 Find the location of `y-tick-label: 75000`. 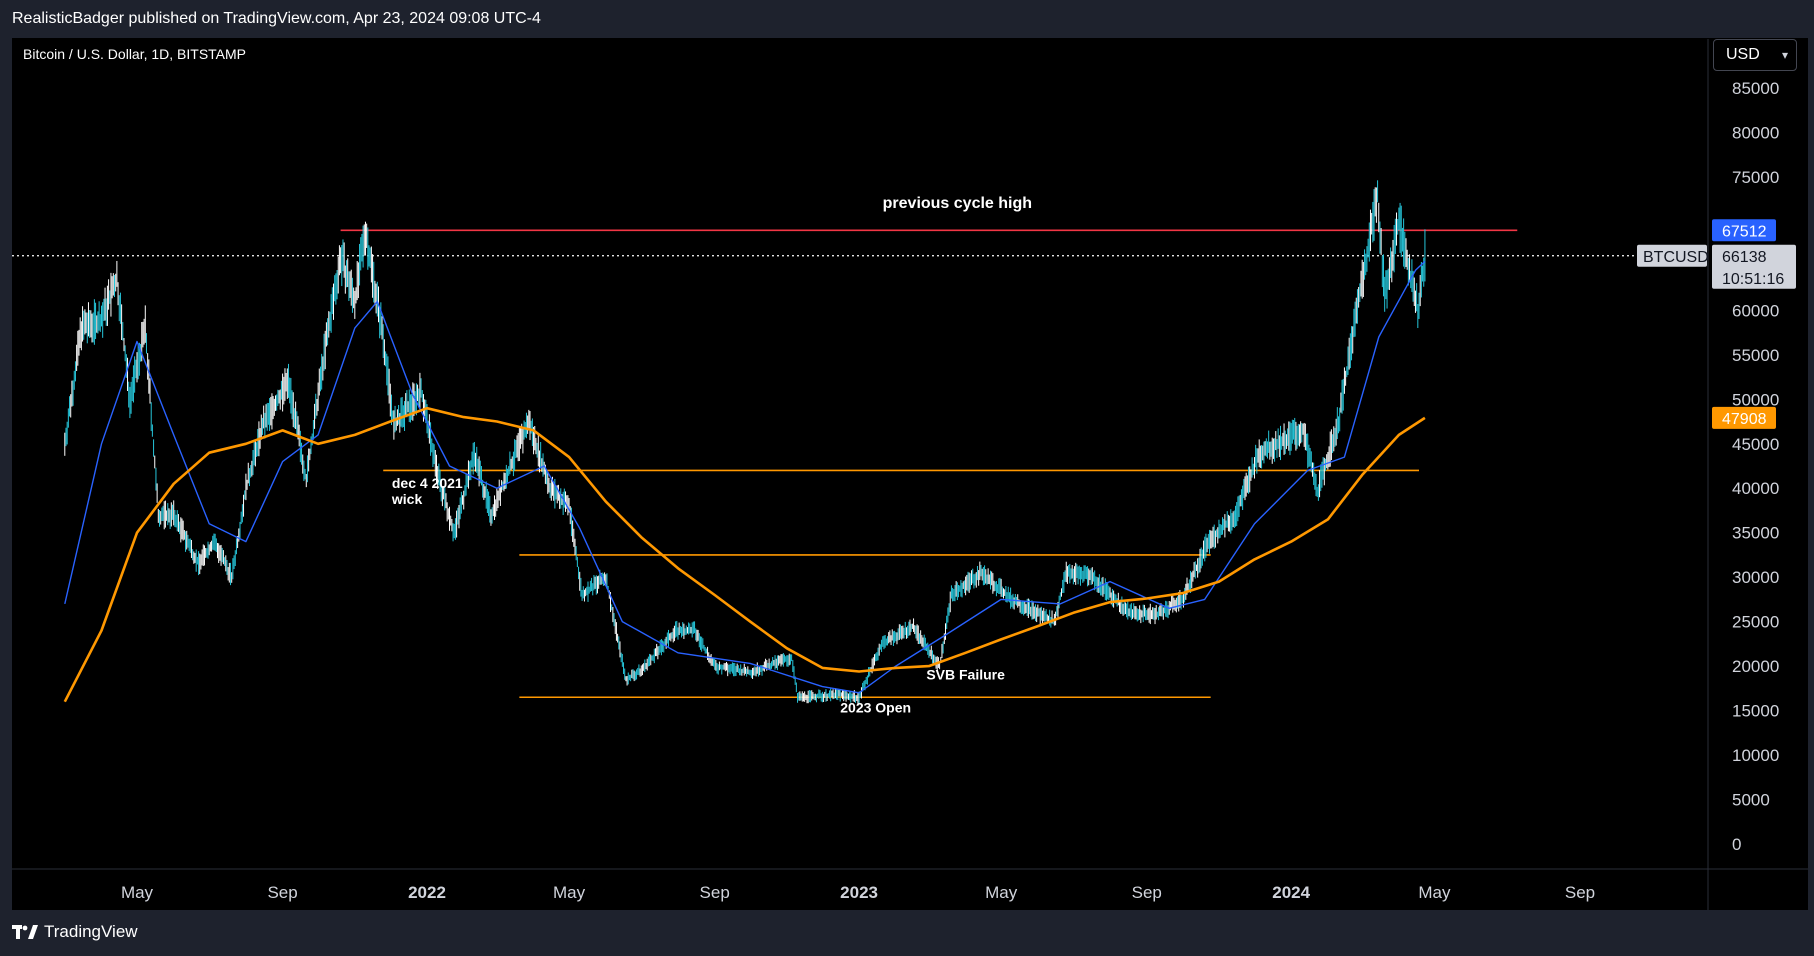

y-tick-label: 75000 is located at coordinates (1755, 177).